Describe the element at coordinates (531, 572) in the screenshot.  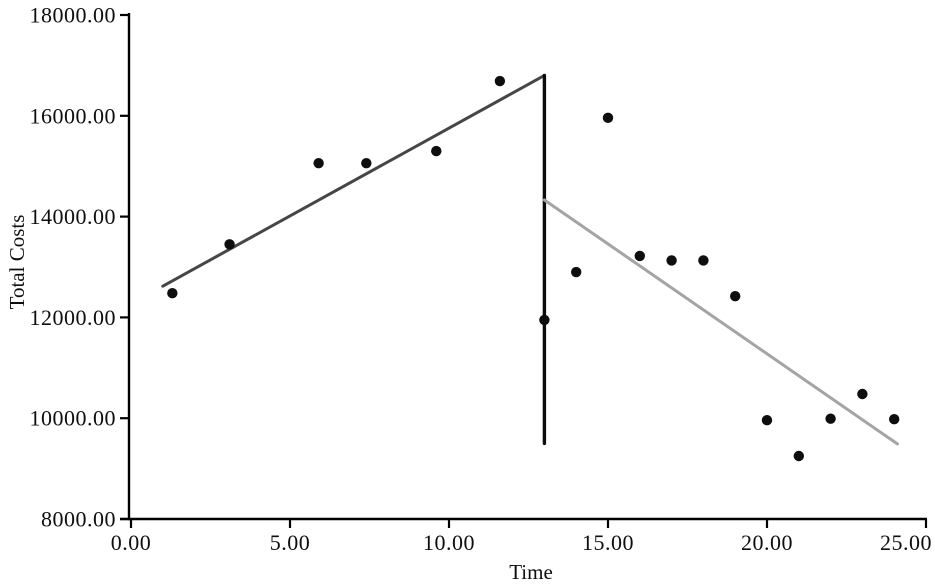
I see `x-axis-title: Time` at that location.